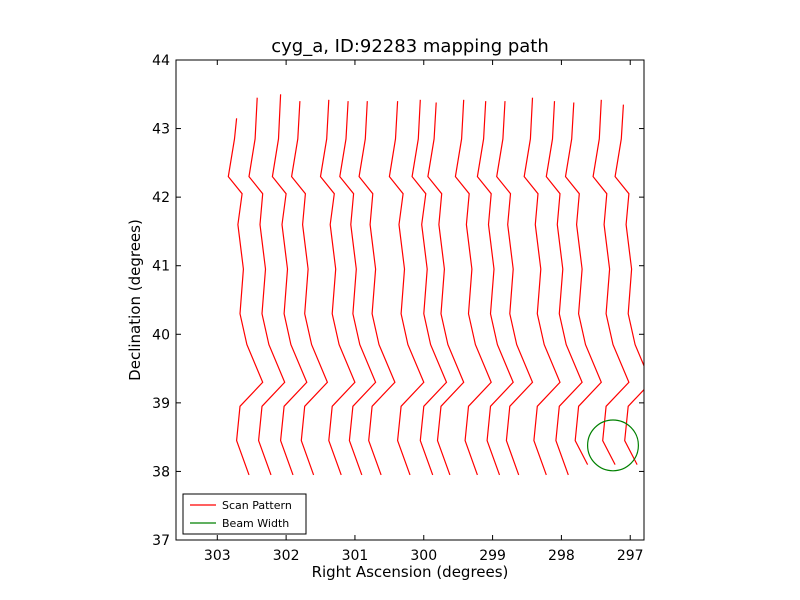 The image size is (800, 600). What do you see at coordinates (161, 335) in the screenshot?
I see `y-tick-label: 40` at bounding box center [161, 335].